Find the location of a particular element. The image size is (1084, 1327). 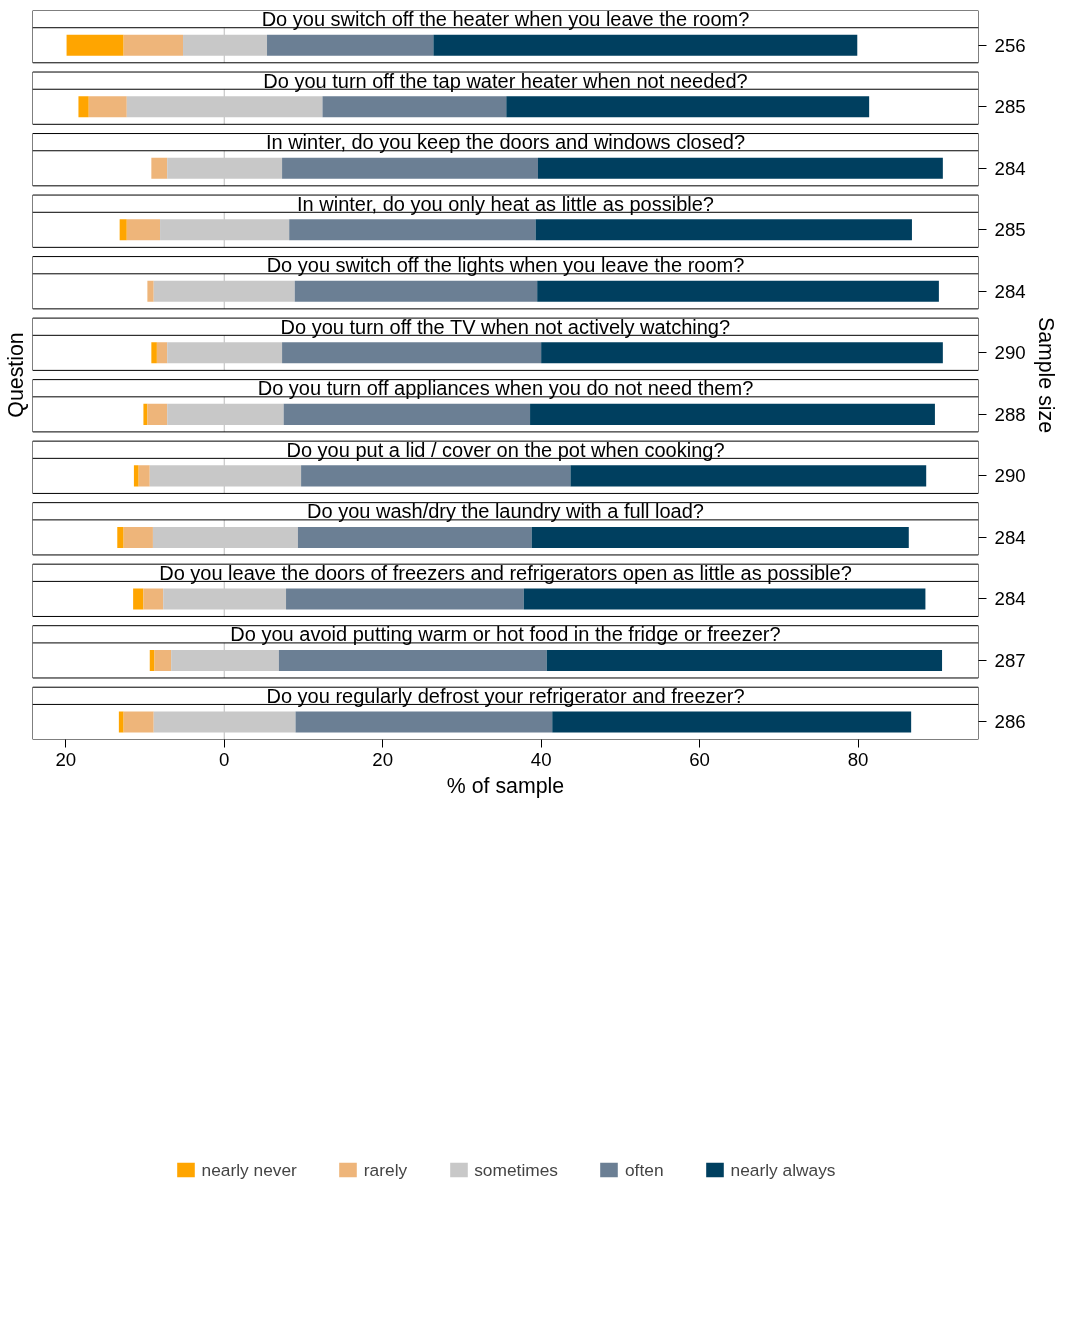

y-tick-label: Do you put a lid / cover on the pot when cooking? is located at coordinates (505, 449).